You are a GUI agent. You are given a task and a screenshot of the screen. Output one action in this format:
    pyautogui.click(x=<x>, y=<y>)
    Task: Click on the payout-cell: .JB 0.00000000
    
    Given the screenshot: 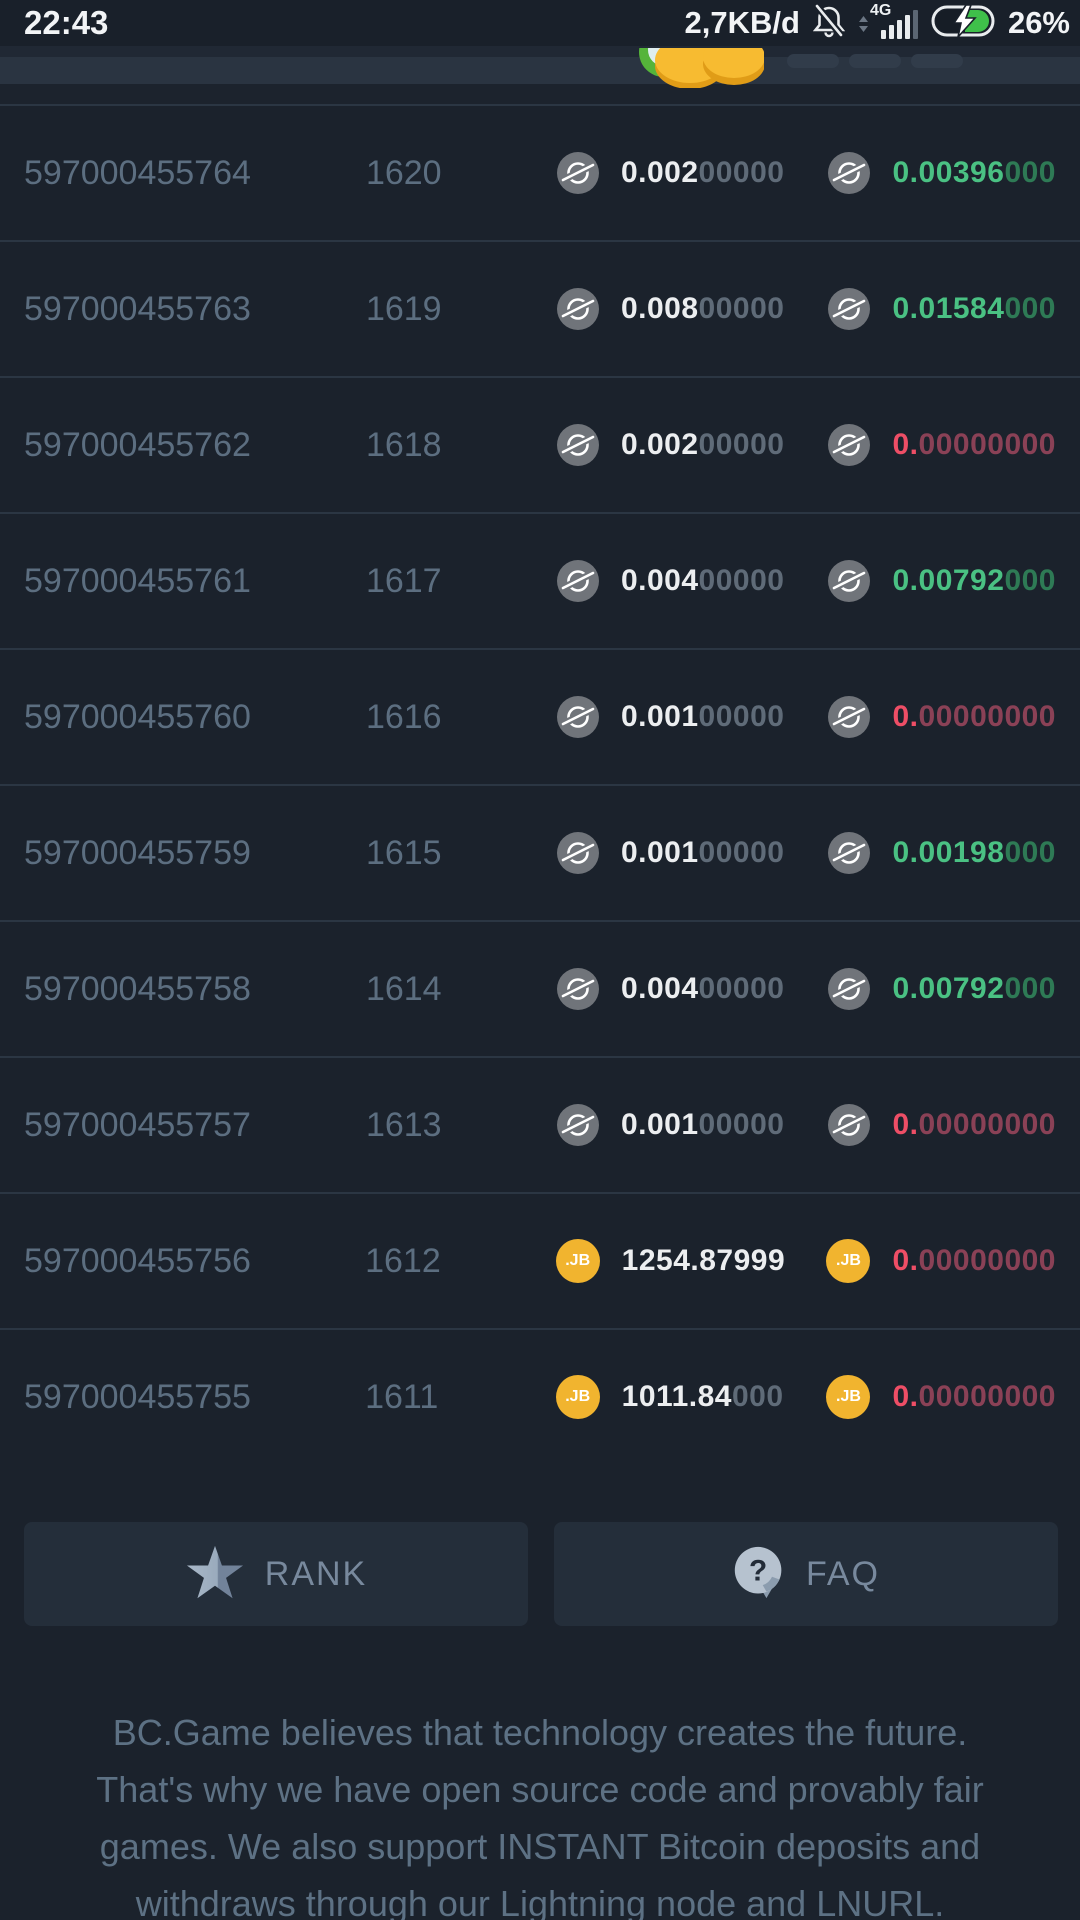 What is the action you would take?
    pyautogui.click(x=941, y=1261)
    